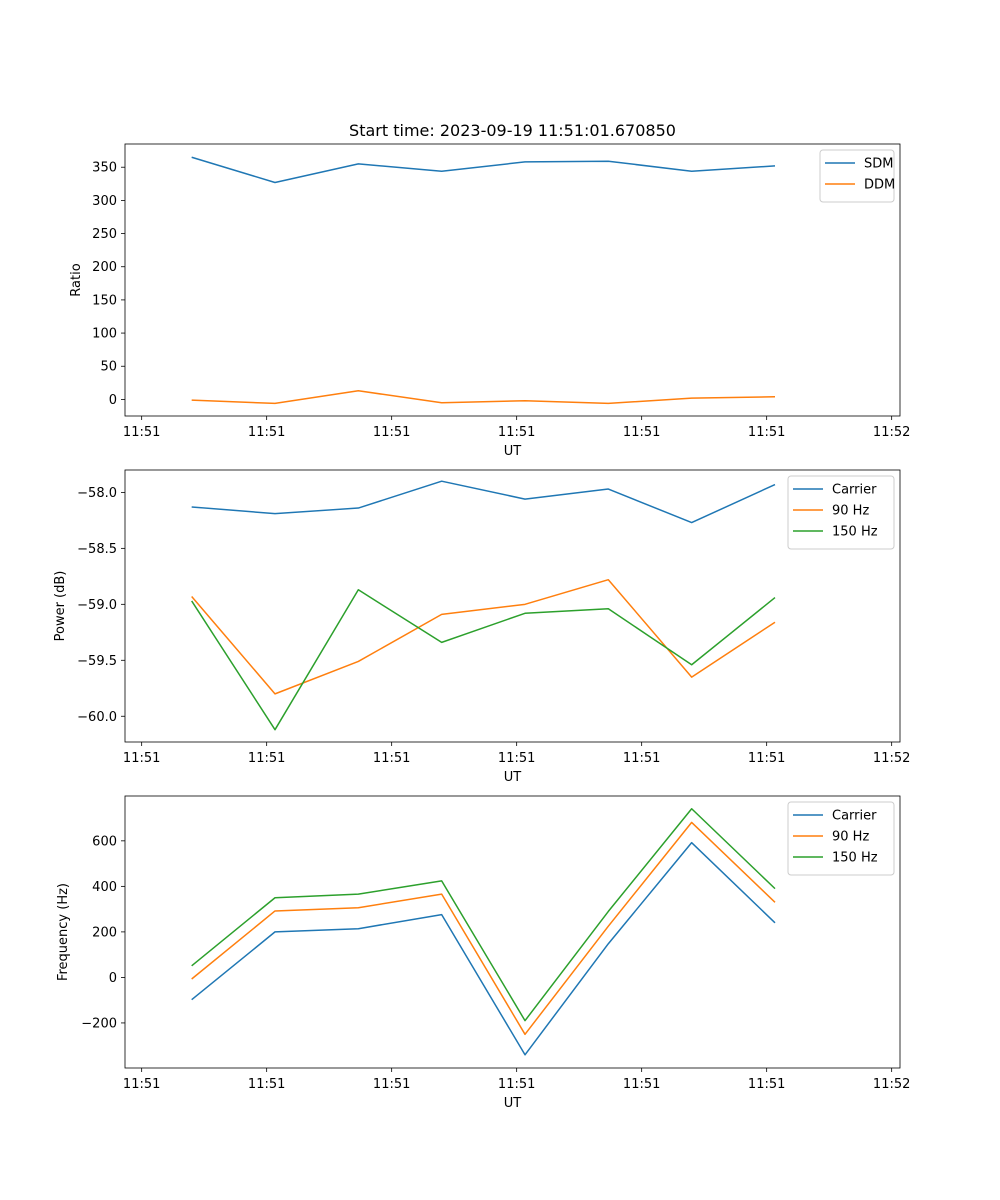 Image resolution: width=1000 pixels, height=1200 pixels. I want to click on series-line-ddm, so click(483, 397).